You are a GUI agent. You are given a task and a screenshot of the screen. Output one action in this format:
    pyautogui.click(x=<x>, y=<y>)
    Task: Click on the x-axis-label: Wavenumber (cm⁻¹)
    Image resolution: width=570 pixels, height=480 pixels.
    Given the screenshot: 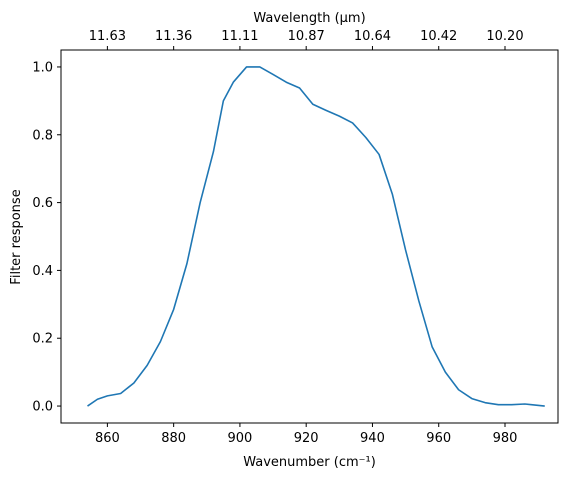 What is the action you would take?
    pyautogui.click(x=309, y=462)
    